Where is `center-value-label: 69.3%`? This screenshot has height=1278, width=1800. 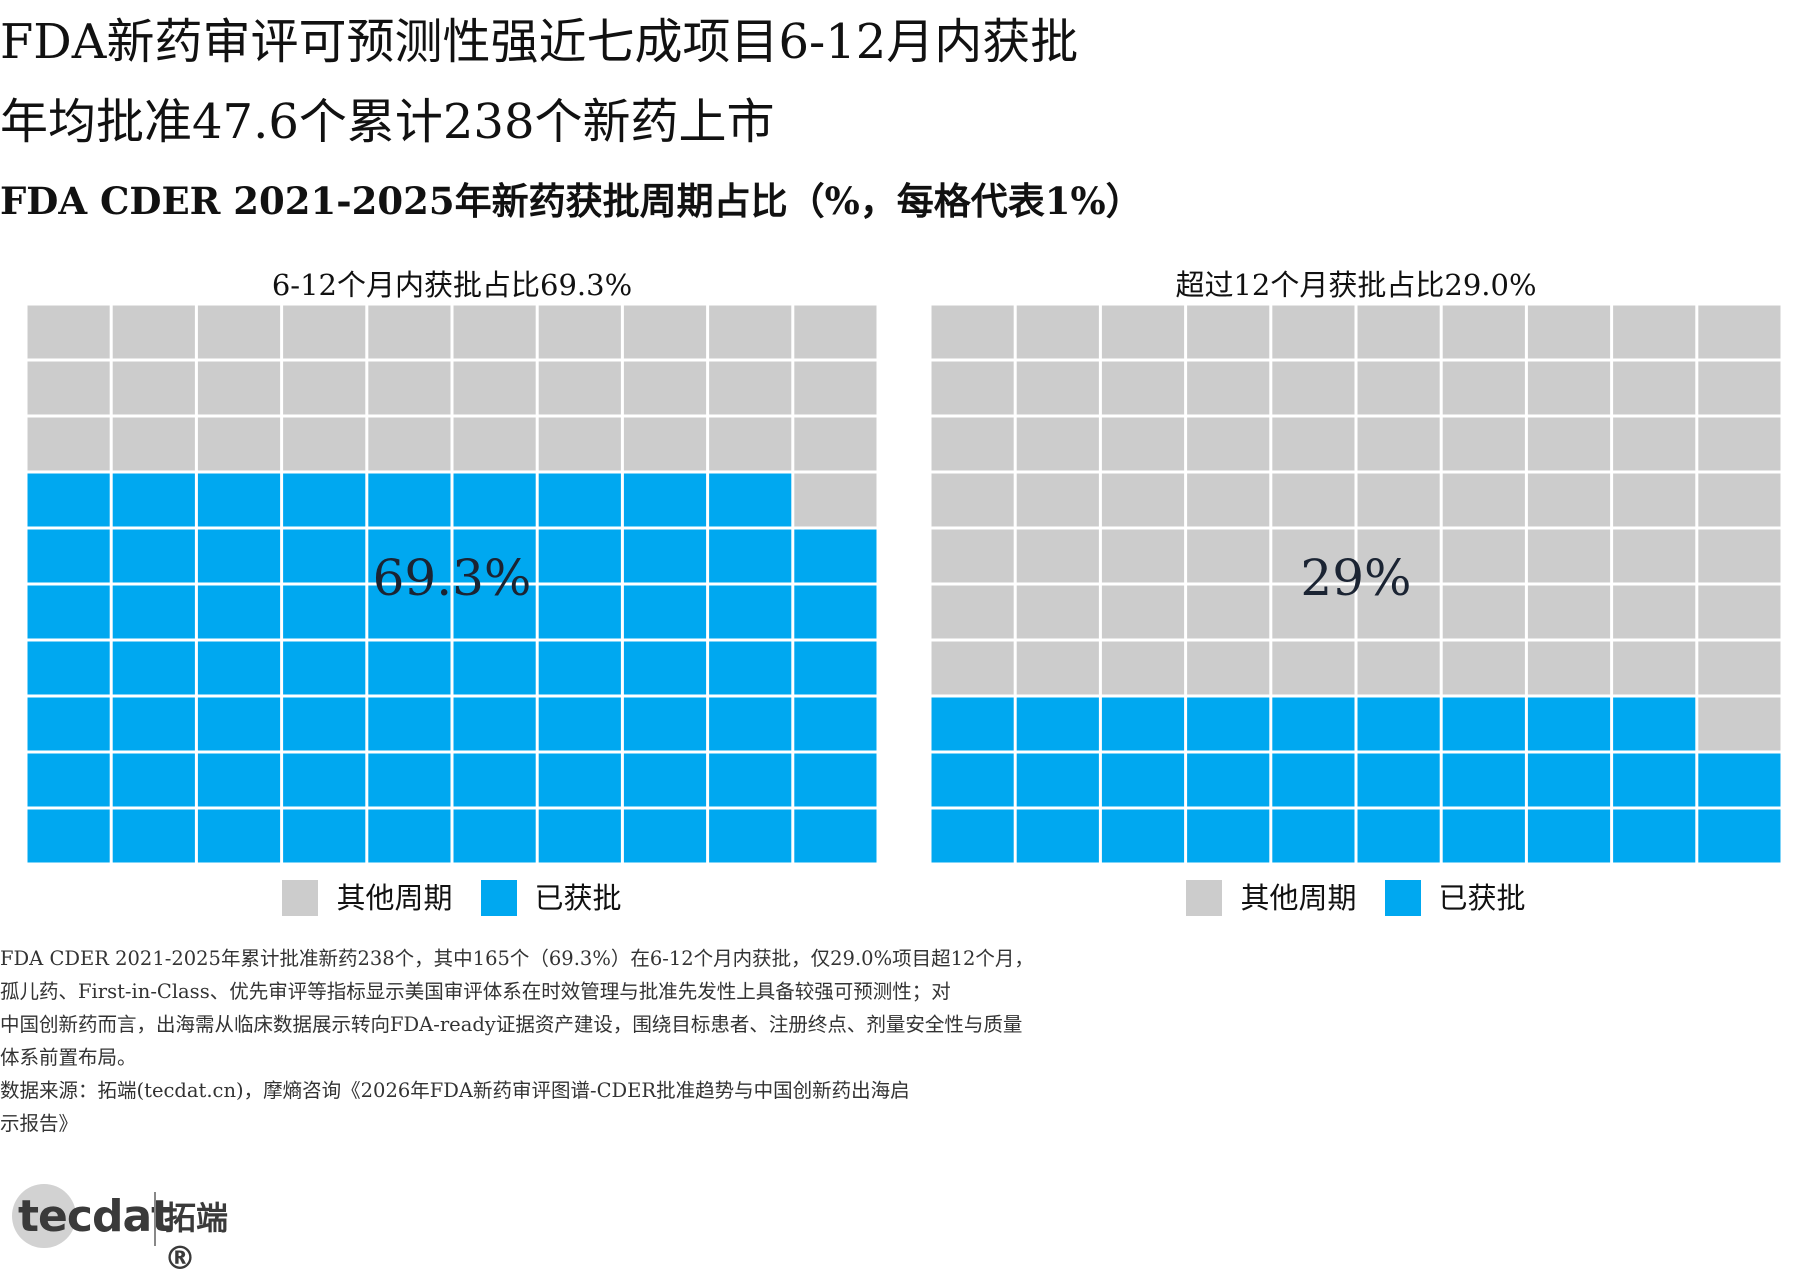
center-value-label: 69.3% is located at coordinates (452, 578).